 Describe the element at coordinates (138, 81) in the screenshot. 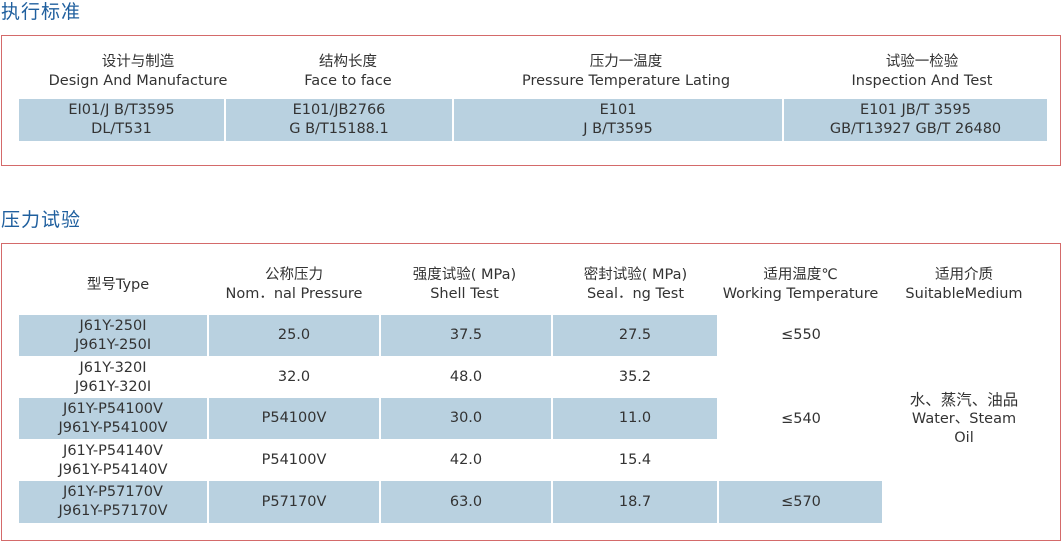

I see `header-design-en: Design And Manufacture` at that location.